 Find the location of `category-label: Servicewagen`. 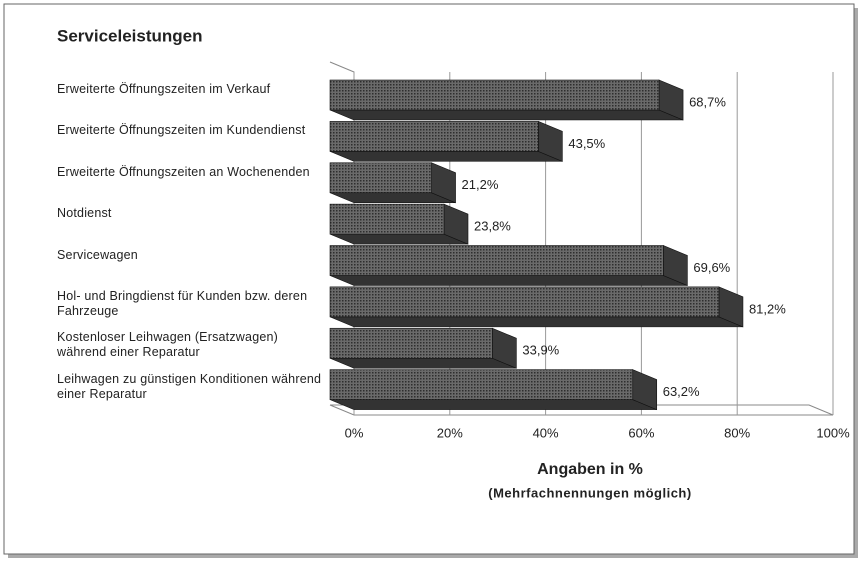

category-label: Servicewagen is located at coordinates (97, 254).